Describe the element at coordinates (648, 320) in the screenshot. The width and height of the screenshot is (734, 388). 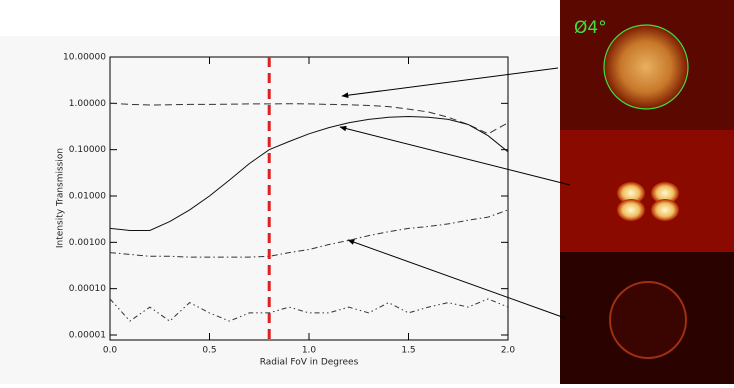
I see `image-ring` at that location.